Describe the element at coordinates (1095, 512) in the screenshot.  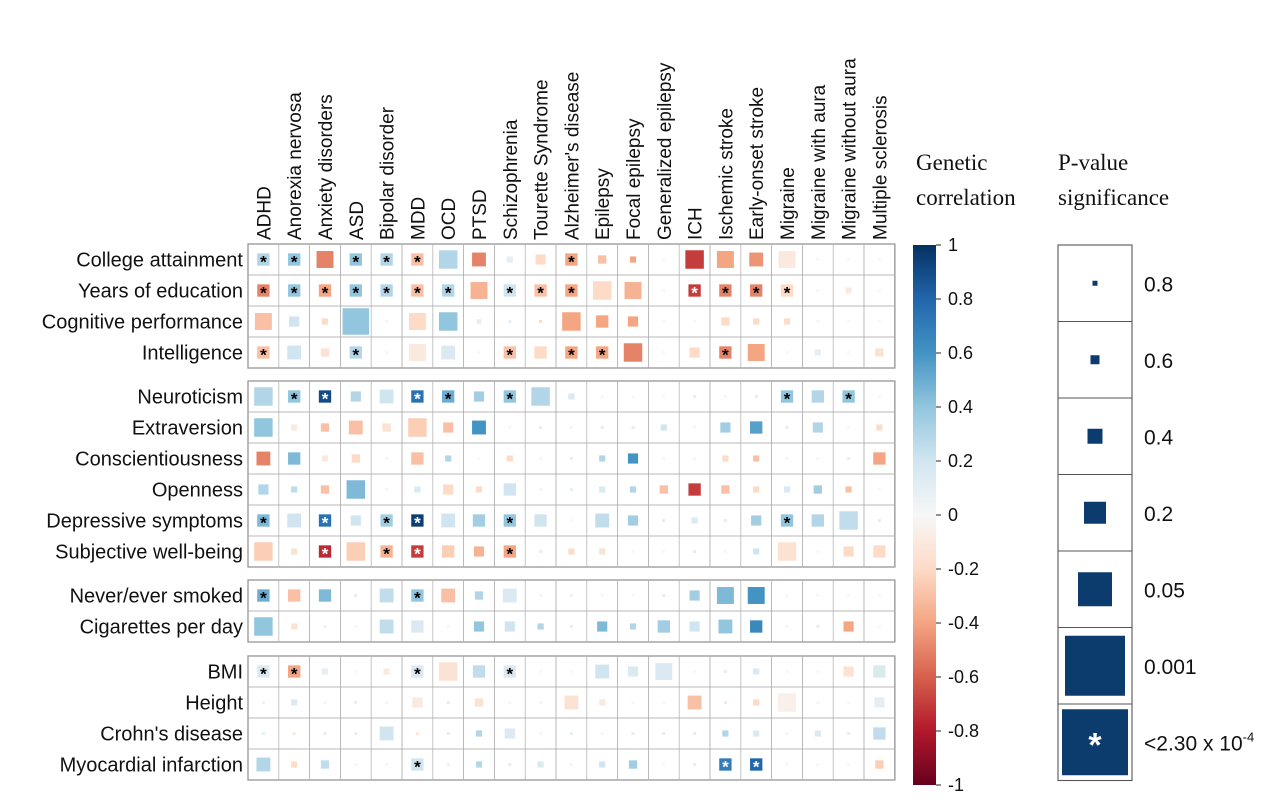
I see `pvalue-legend-square` at that location.